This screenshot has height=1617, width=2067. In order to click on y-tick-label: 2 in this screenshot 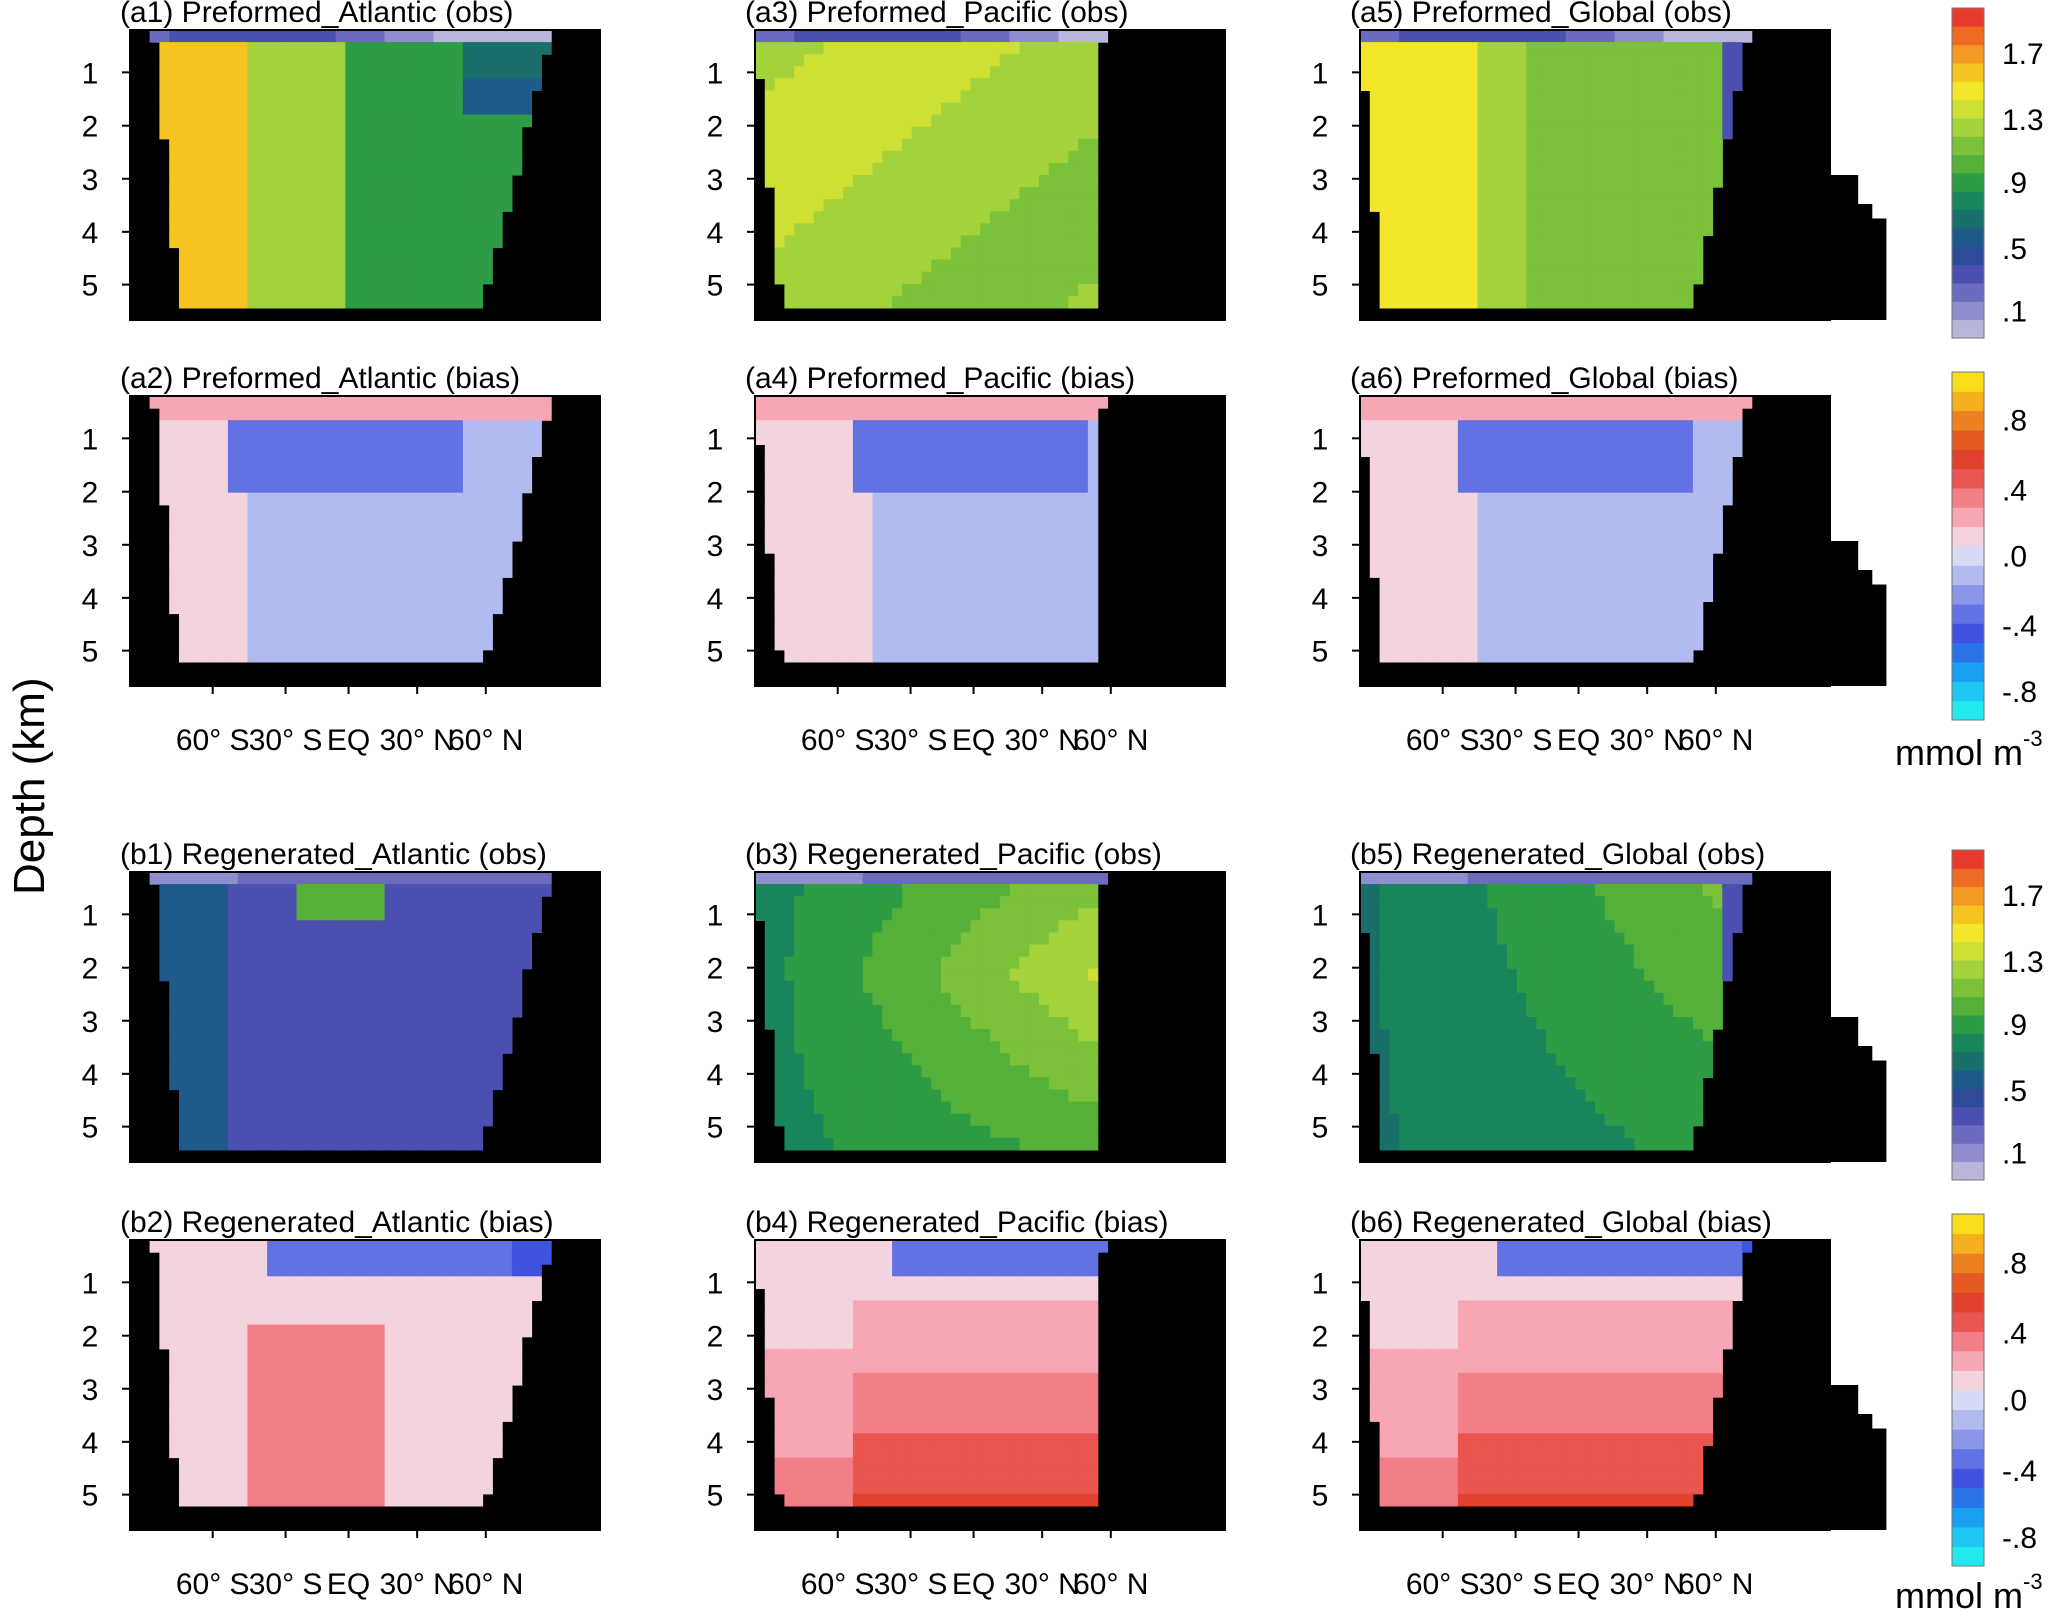, I will do `click(715, 493)`.